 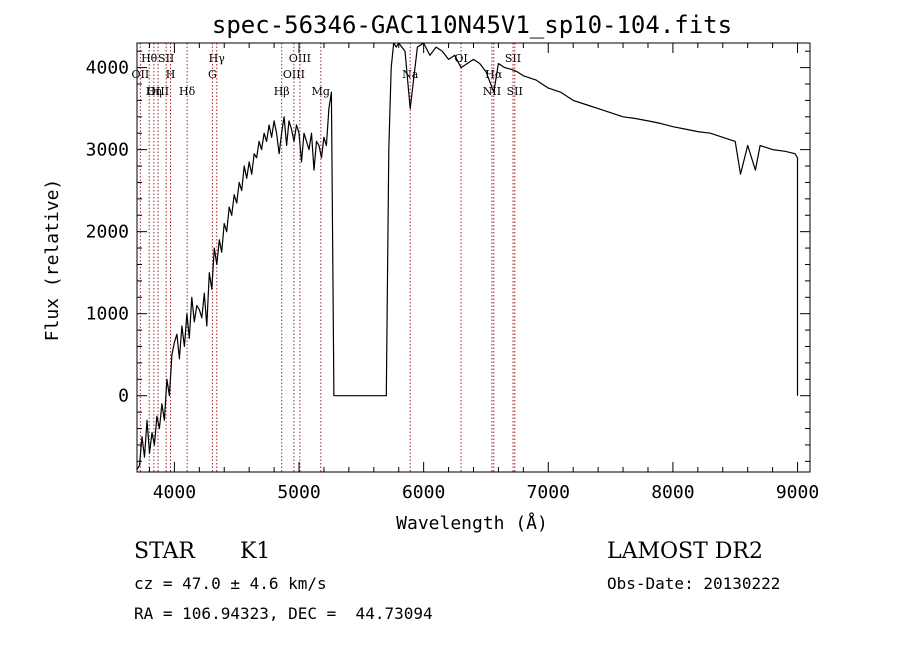 What do you see at coordinates (548, 492) in the screenshot?
I see `x-tick-label: 7000` at bounding box center [548, 492].